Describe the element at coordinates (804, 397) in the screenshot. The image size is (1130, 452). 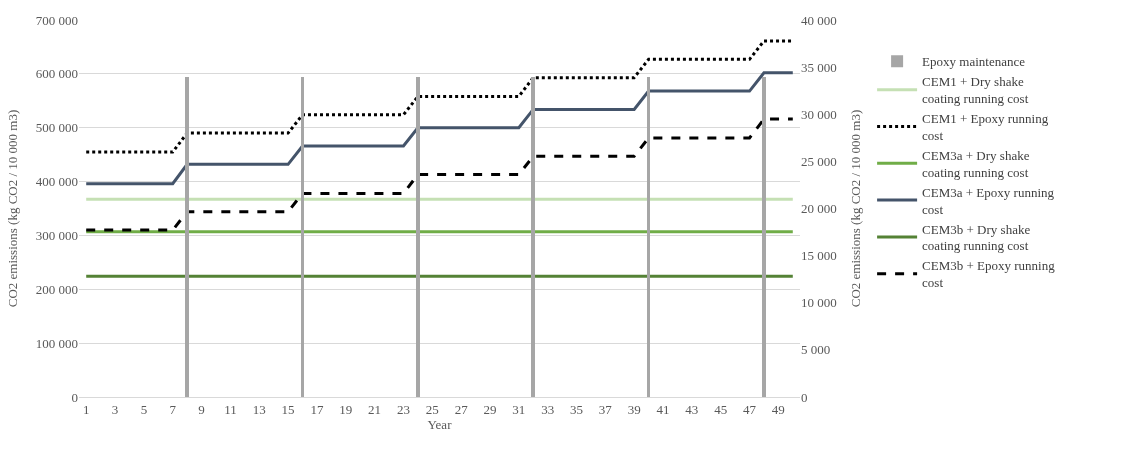
I see `y2-tick-label: 0` at that location.